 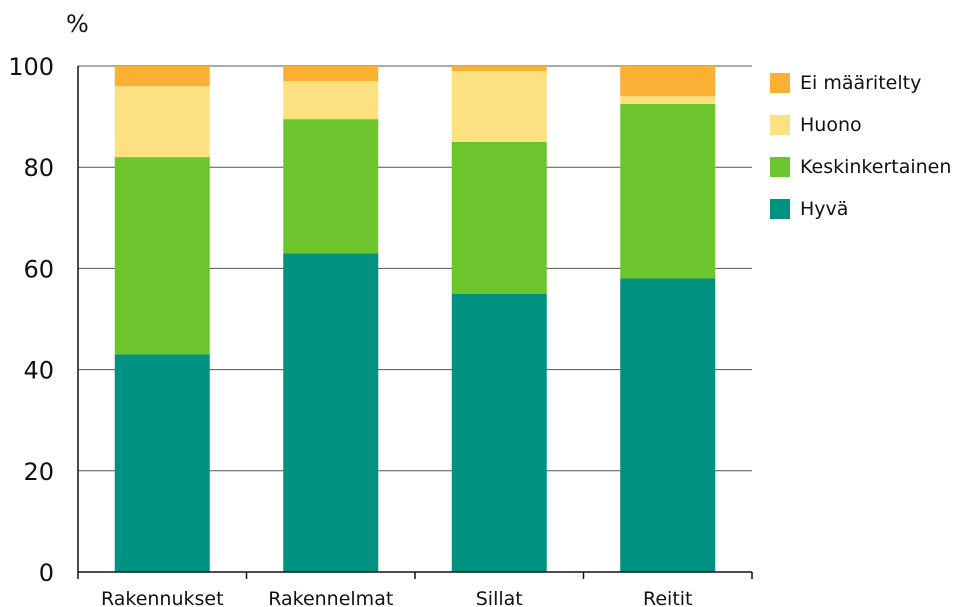 What do you see at coordinates (38, 371) in the screenshot?
I see `y-tick-label: 40` at bounding box center [38, 371].